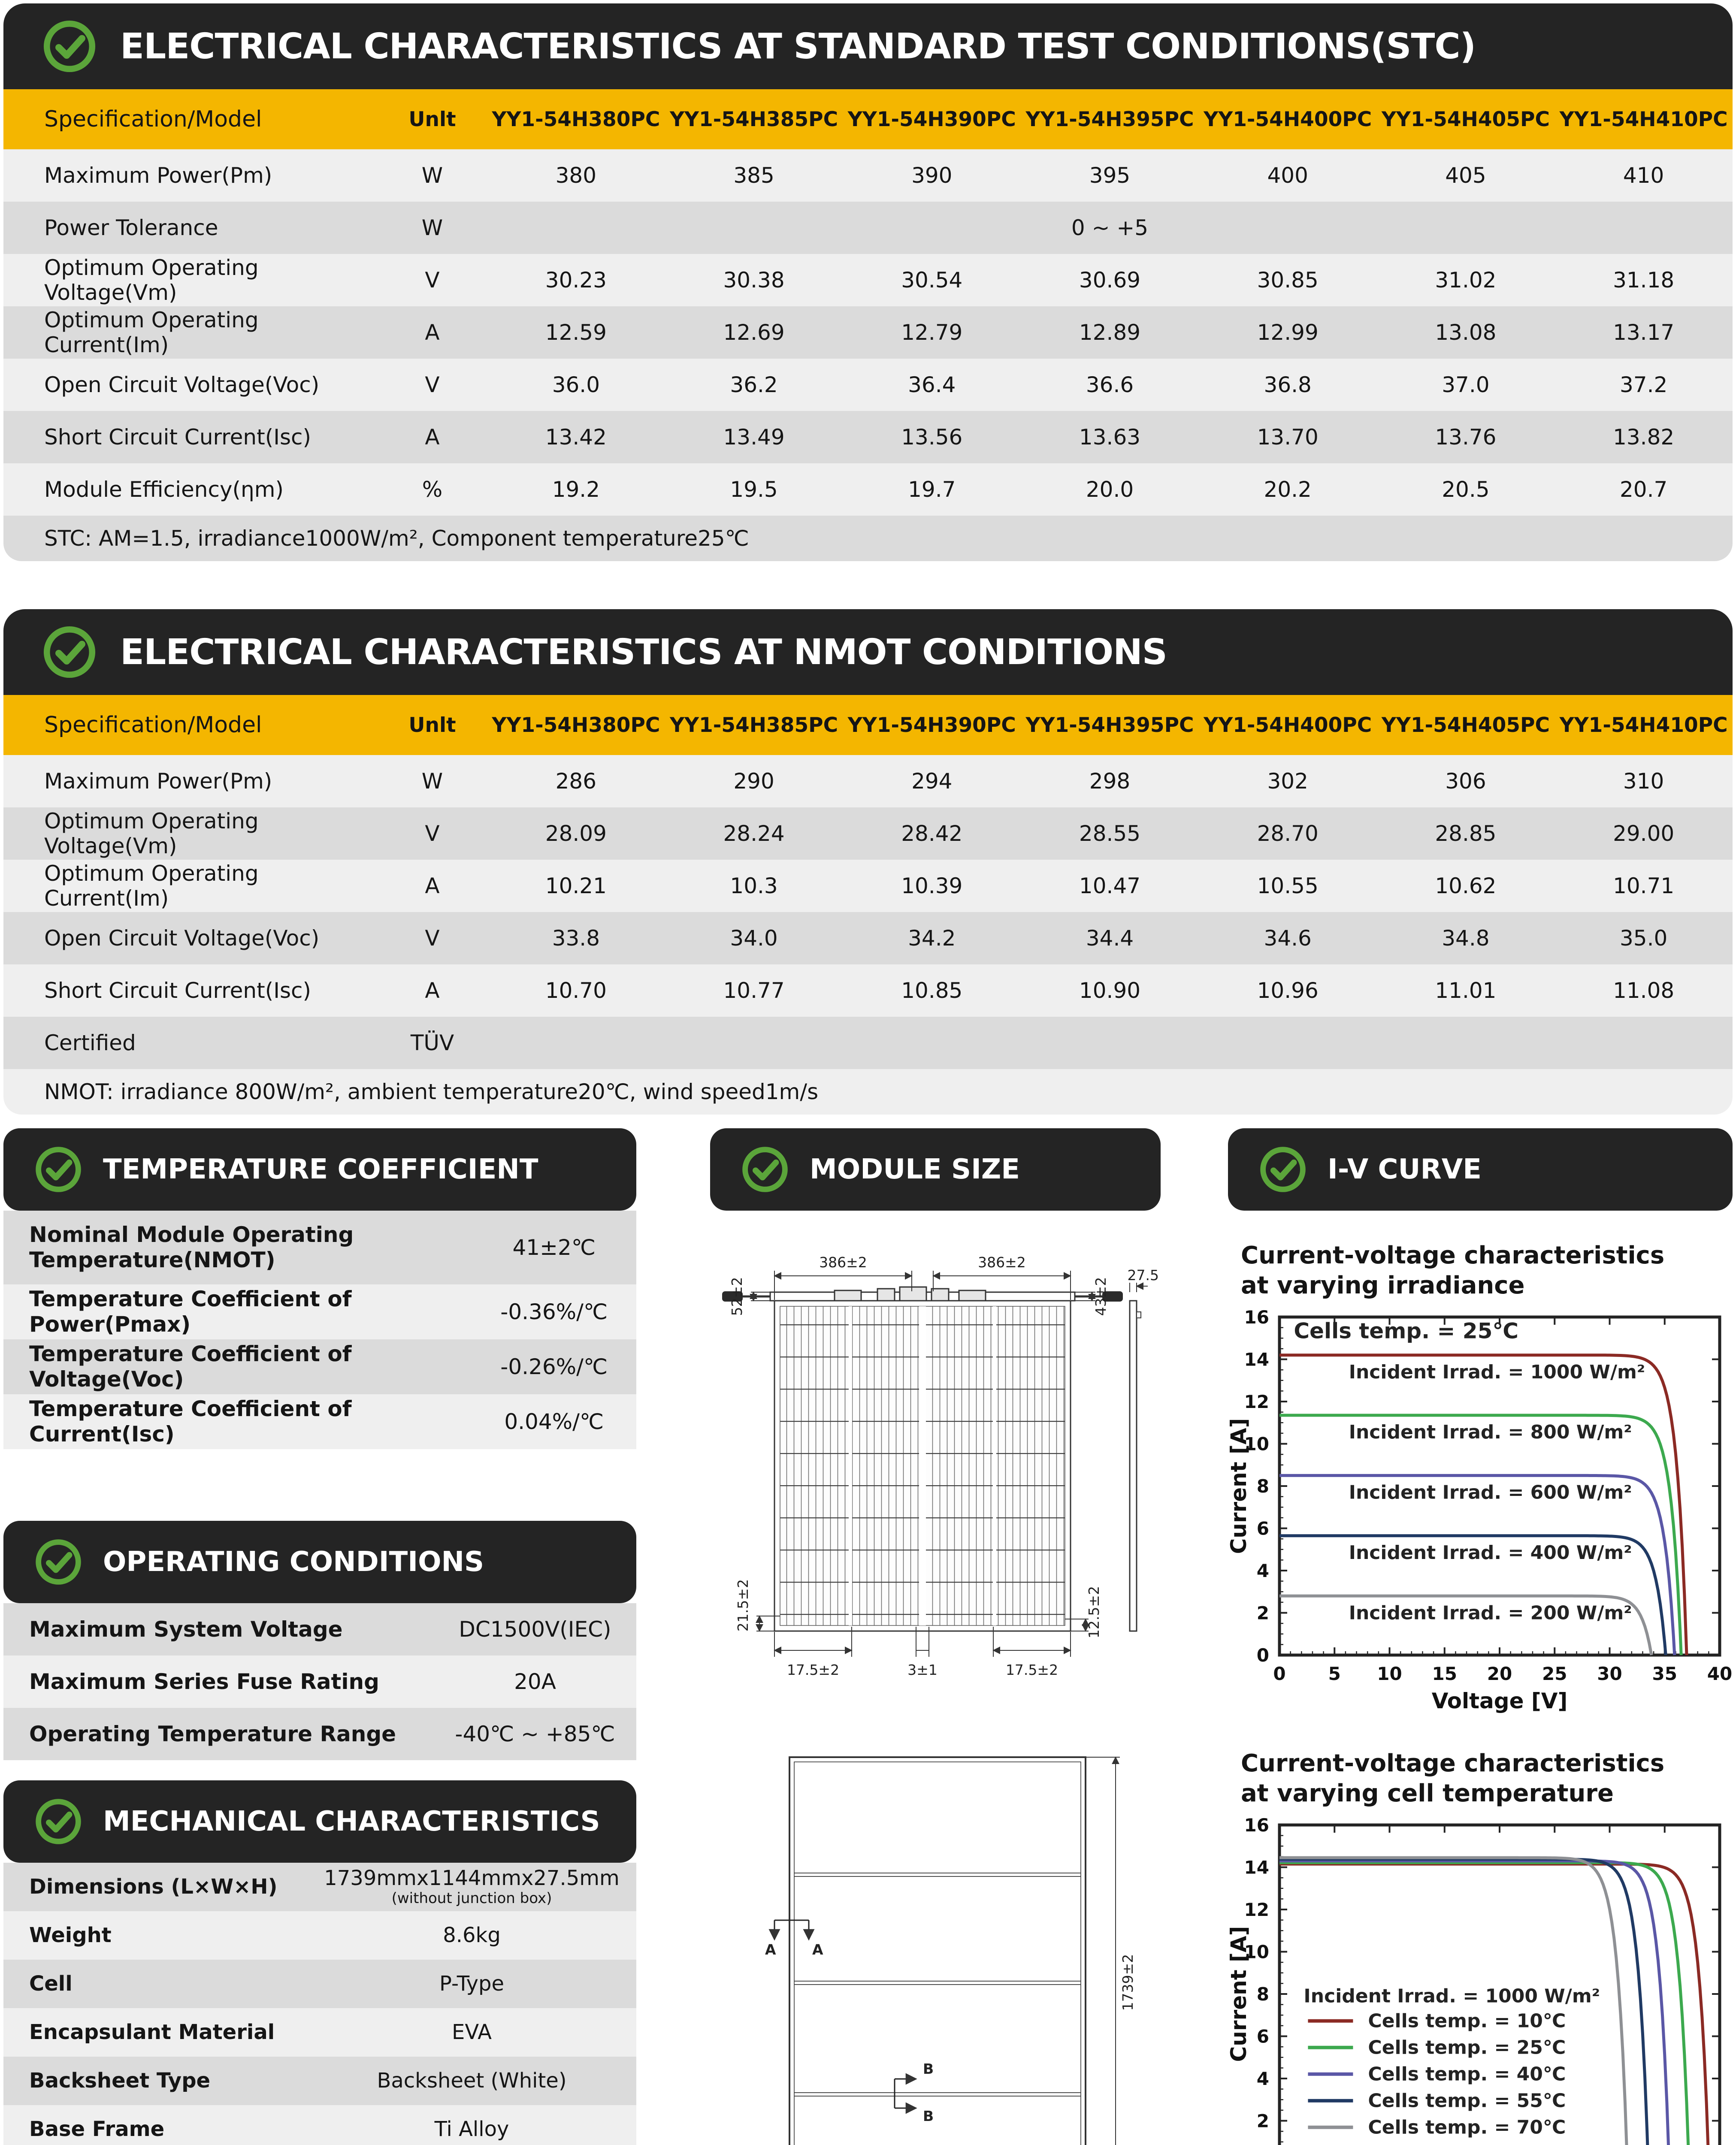 Image resolution: width=1736 pixels, height=2145 pixels. I want to click on row-value: 13.49, so click(754, 437).